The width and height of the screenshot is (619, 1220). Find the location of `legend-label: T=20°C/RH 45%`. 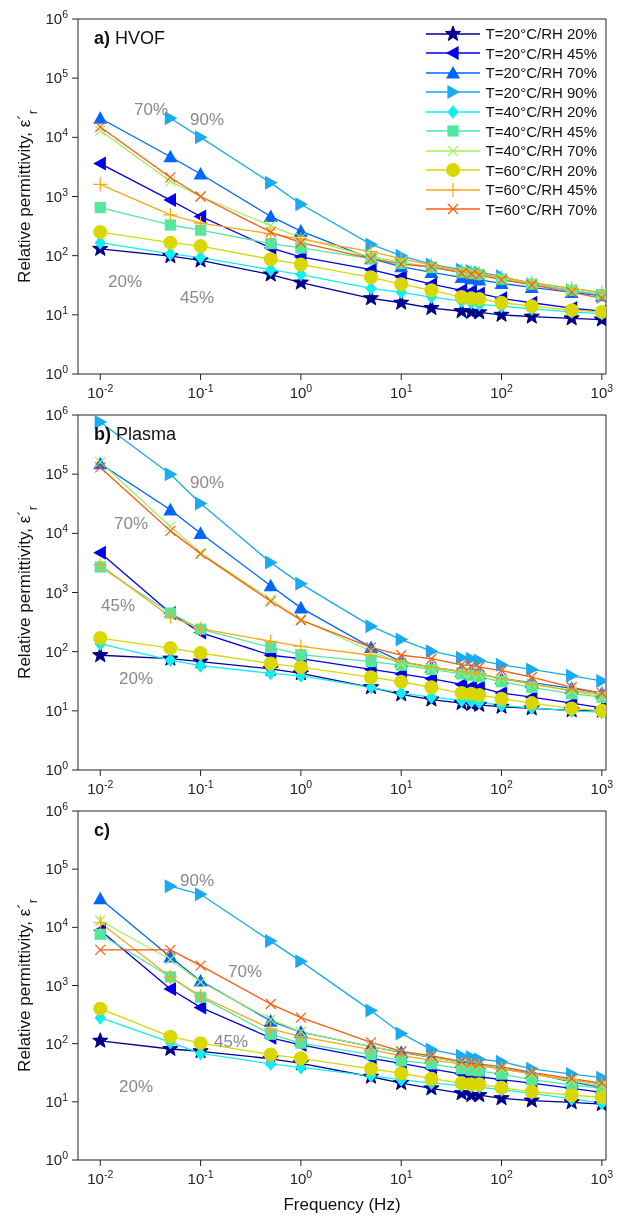

legend-label: T=20°C/RH 45% is located at coordinates (541, 53).